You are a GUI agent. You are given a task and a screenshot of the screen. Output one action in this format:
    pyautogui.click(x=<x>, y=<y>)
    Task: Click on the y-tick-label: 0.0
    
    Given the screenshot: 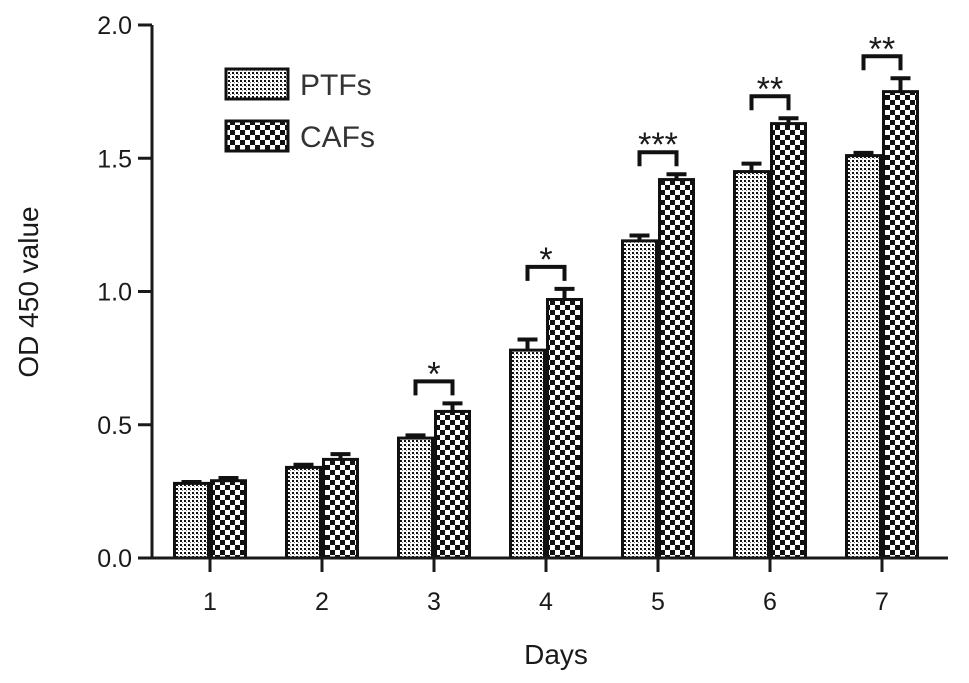 What is the action you would take?
    pyautogui.click(x=114, y=559)
    